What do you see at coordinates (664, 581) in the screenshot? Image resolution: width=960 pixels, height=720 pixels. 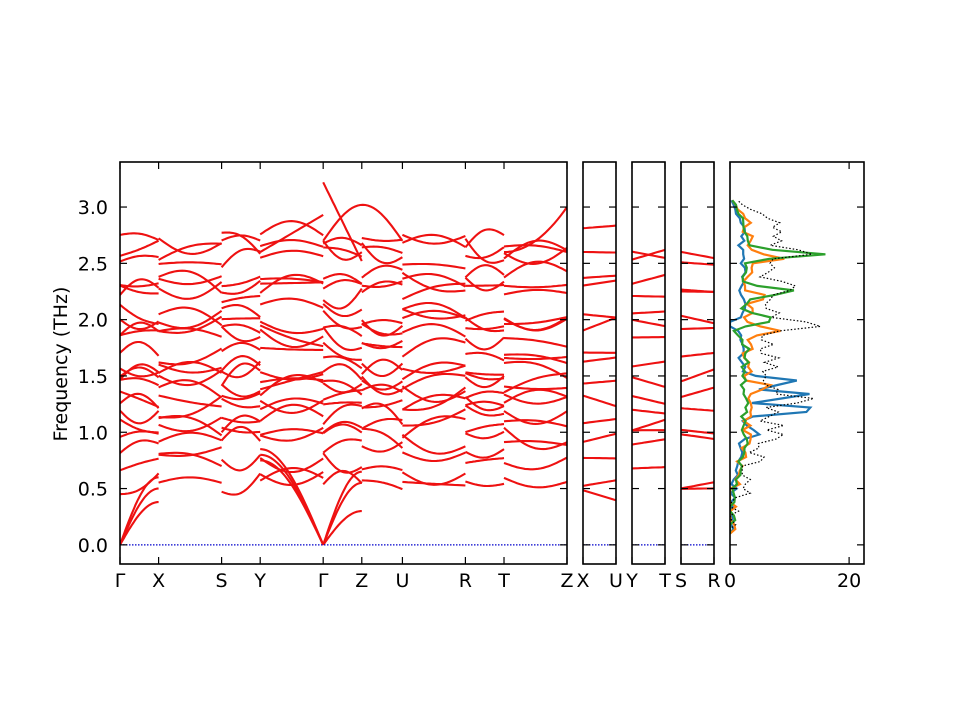 I see `x-tick-label: T` at bounding box center [664, 581].